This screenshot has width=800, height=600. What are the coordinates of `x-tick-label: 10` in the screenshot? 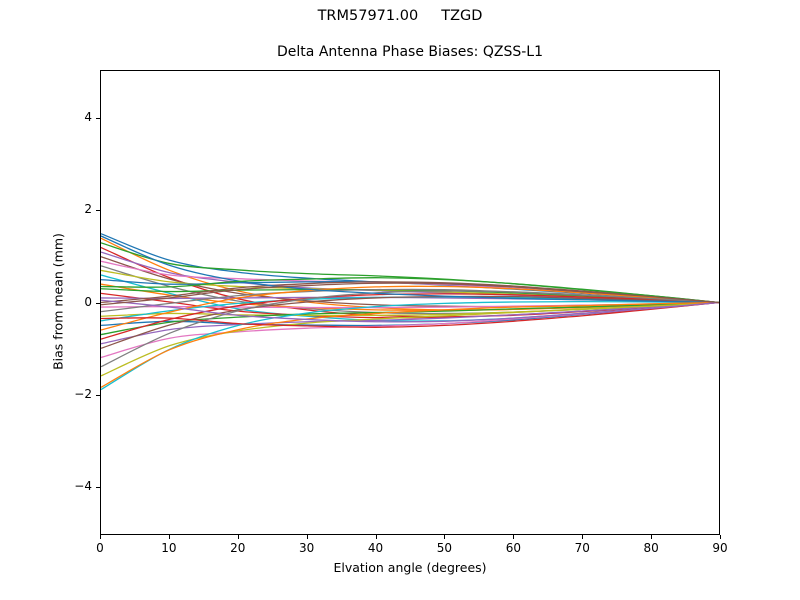 It's located at (169, 548).